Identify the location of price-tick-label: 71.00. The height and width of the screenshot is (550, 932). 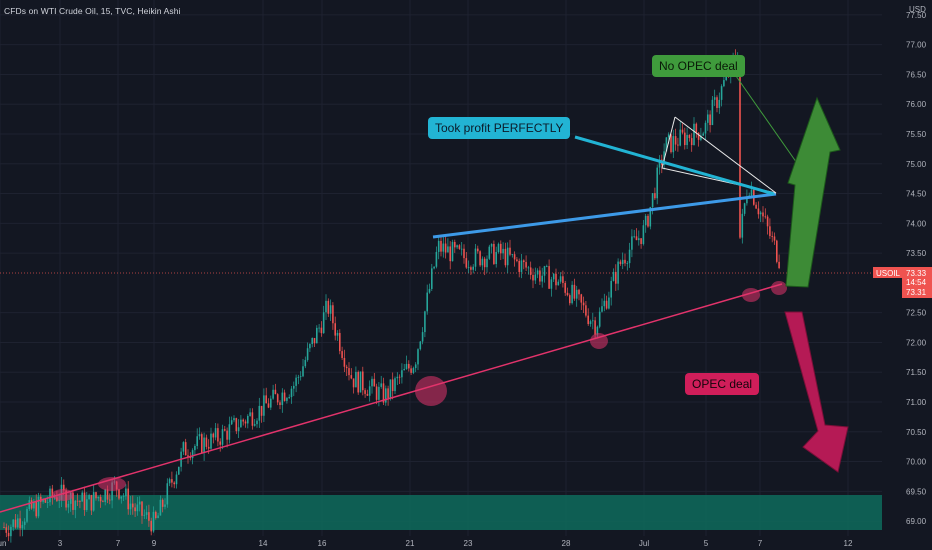
(916, 402).